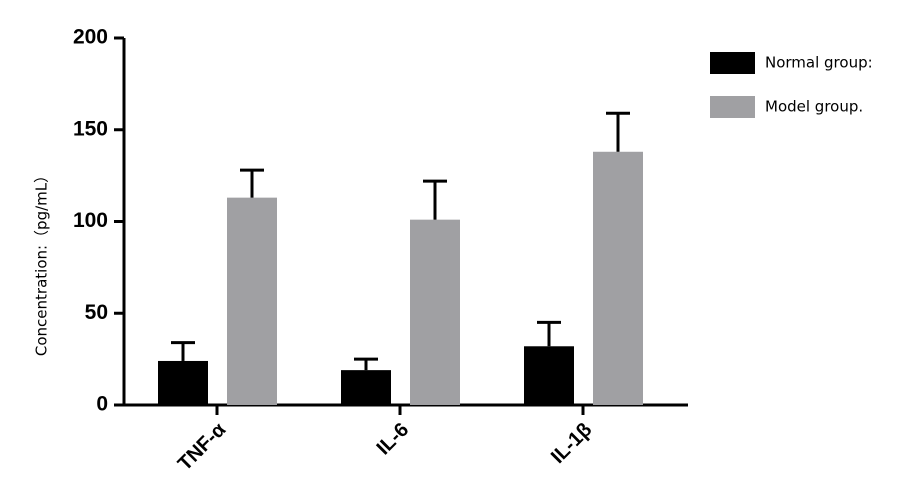 The width and height of the screenshot is (912, 496). What do you see at coordinates (96, 312) in the screenshot?
I see `y-tick-label: 50` at bounding box center [96, 312].